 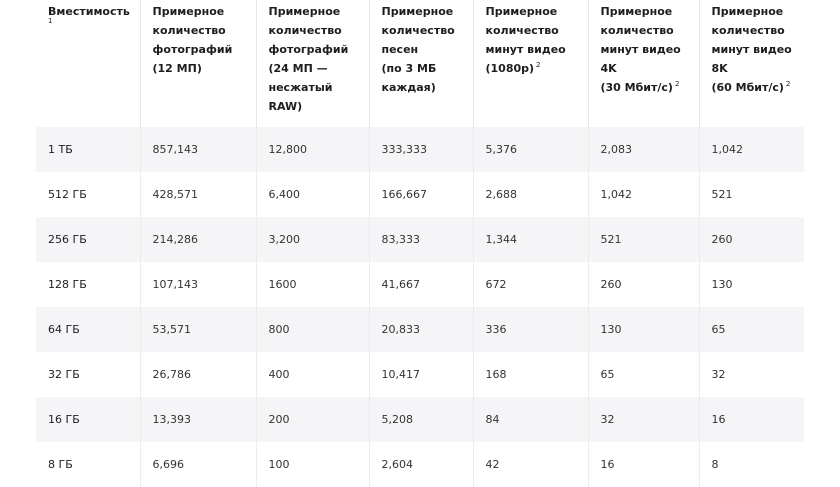 What do you see at coordinates (400, 49) in the screenshot?
I see `header-line: песен` at bounding box center [400, 49].